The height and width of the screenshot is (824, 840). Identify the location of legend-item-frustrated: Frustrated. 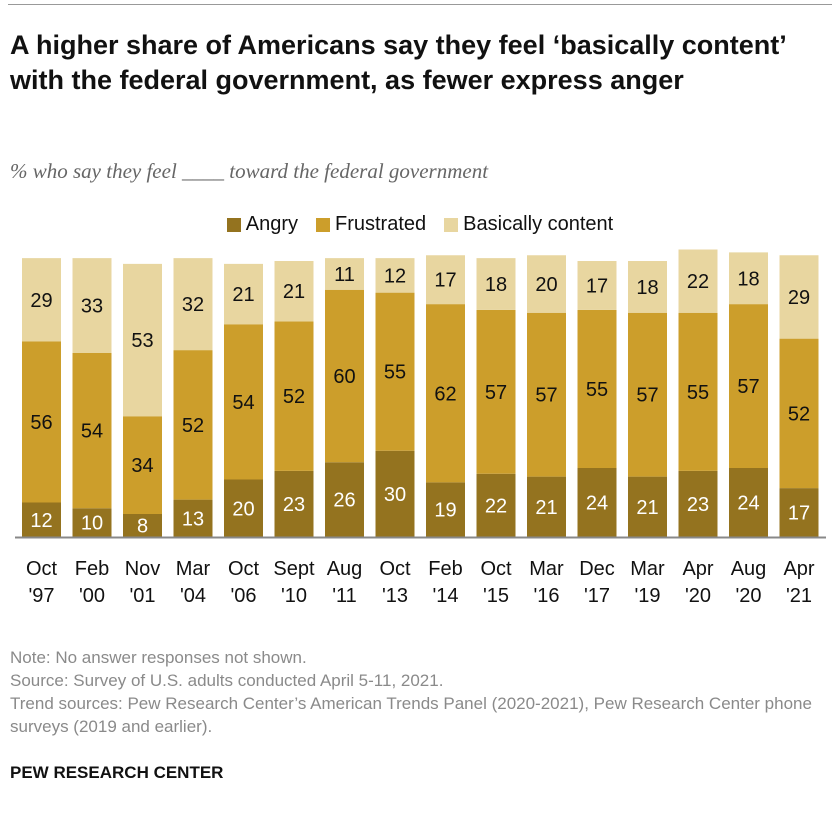
(371, 224).